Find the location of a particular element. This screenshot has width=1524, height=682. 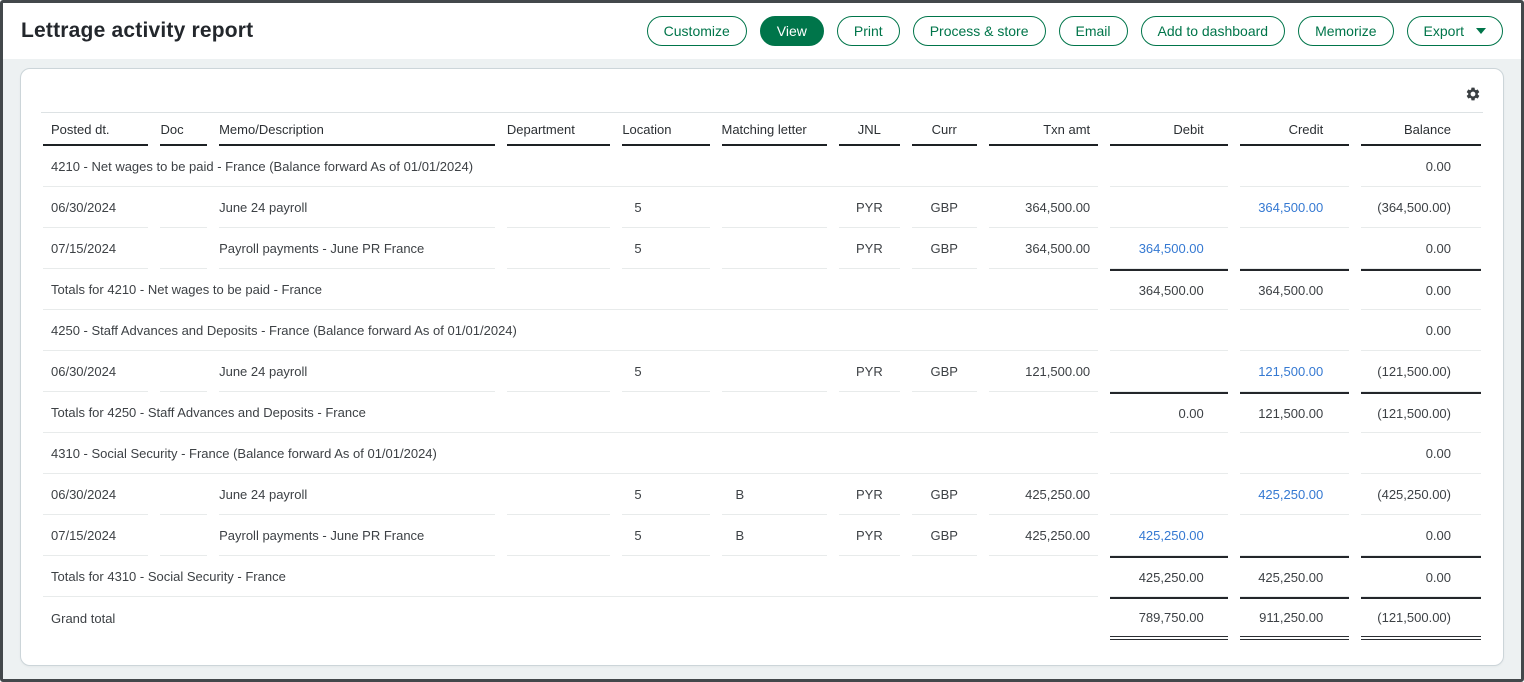

debit-amount-link: 425,250.00 is located at coordinates (1171, 535).